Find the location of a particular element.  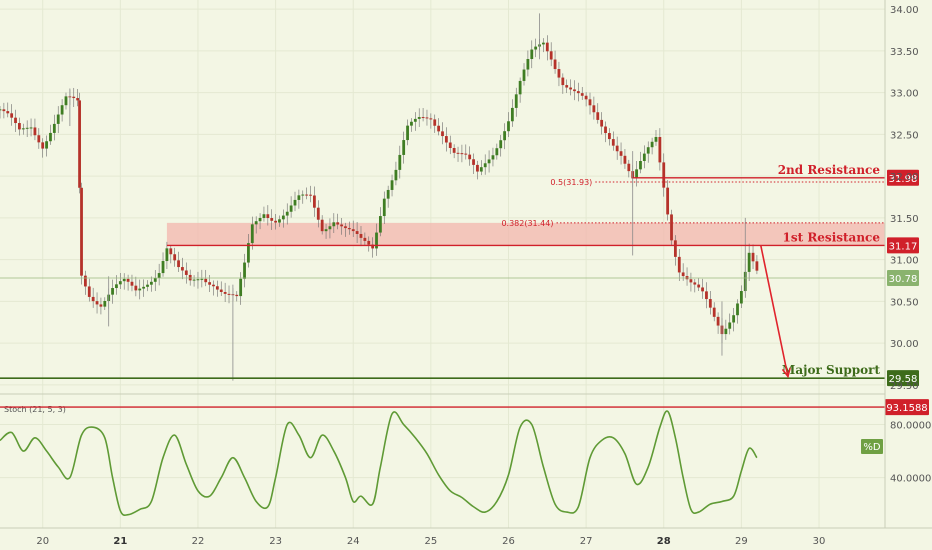

level-name: 2nd Resistance is located at coordinates (829, 170).